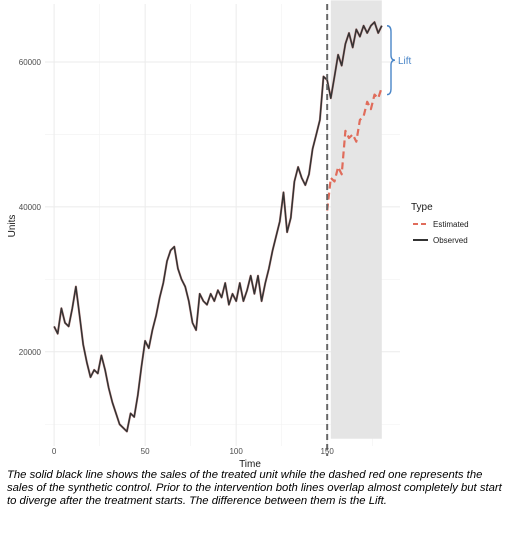  Describe the element at coordinates (145, 451) in the screenshot. I see `x-tick-label-50: 50` at that location.